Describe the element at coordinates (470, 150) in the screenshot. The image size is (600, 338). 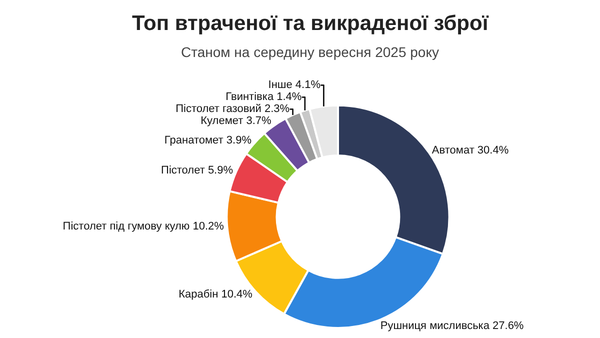
I see `slice-label: Автомат 30.4%` at that location.